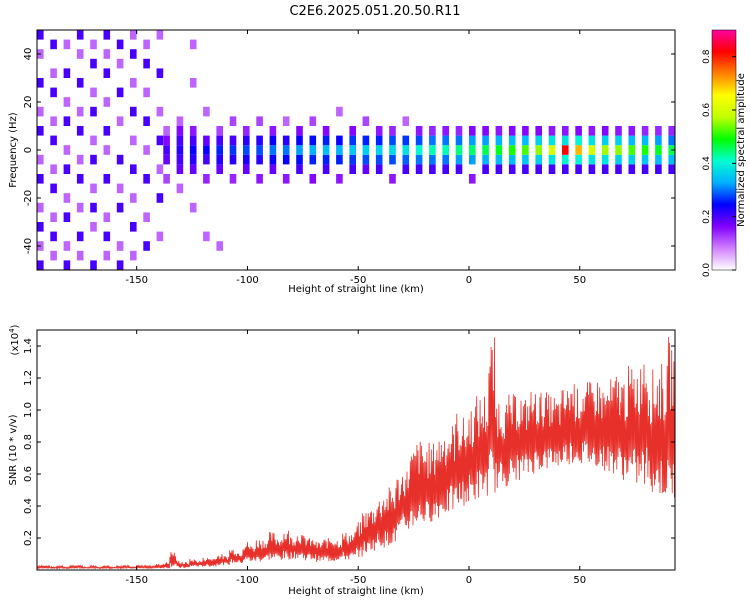 Image resolution: width=750 pixels, height=600 pixels. What do you see at coordinates (374, 11) in the screenshot?
I see `figure-title: C2E6.2025.051.20.50.R11` at bounding box center [374, 11].